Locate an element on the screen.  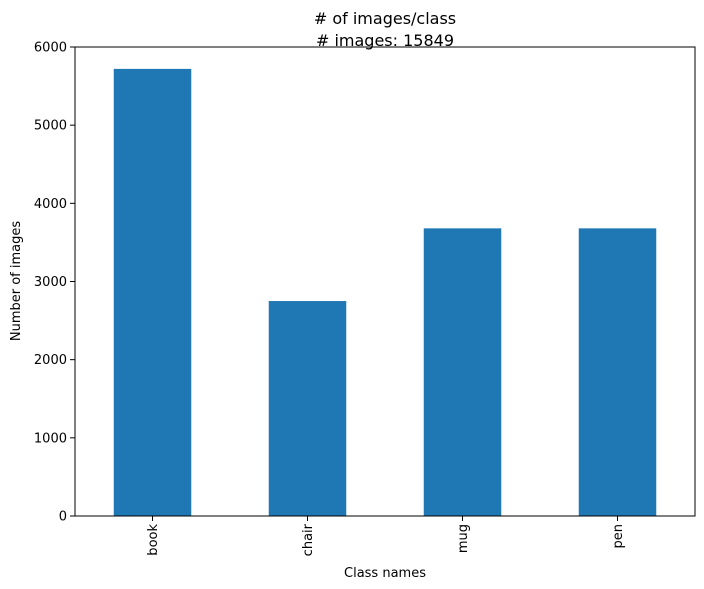
x-tick-label-chair: chair is located at coordinates (308, 539).